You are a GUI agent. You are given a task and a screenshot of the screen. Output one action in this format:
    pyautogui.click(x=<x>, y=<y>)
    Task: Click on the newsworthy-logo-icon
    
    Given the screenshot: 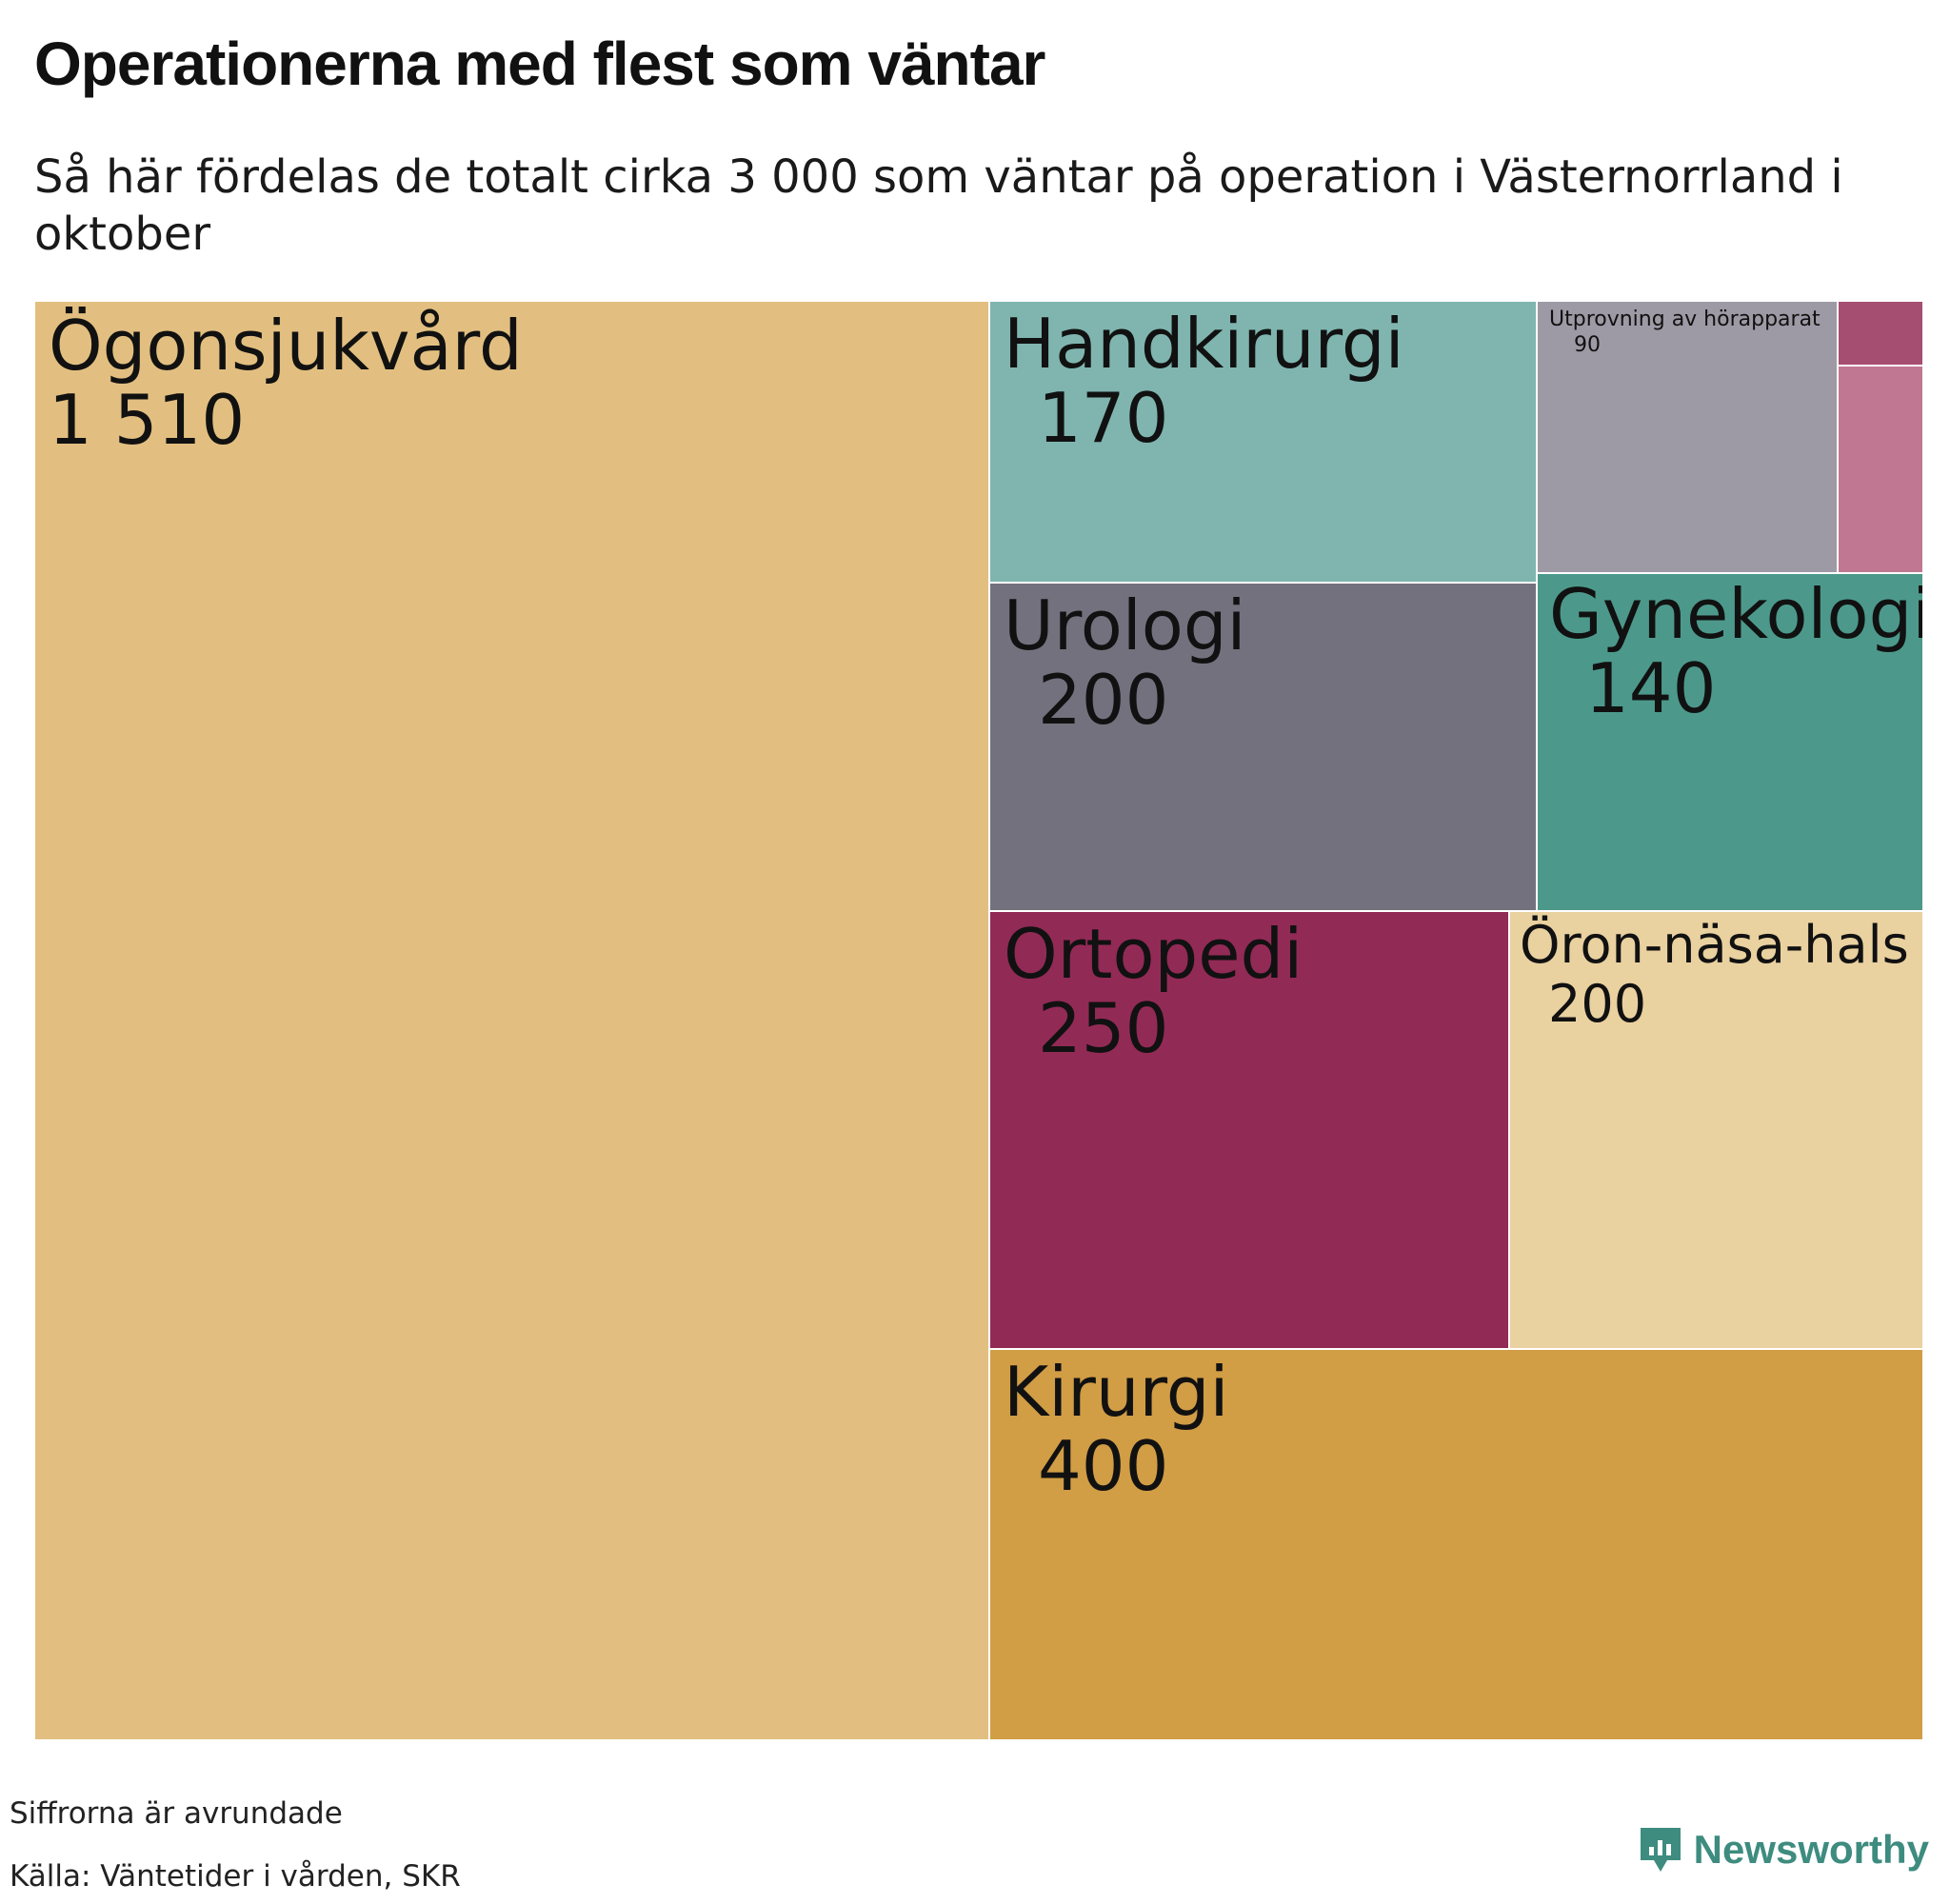 What is the action you would take?
    pyautogui.click(x=1660, y=1850)
    